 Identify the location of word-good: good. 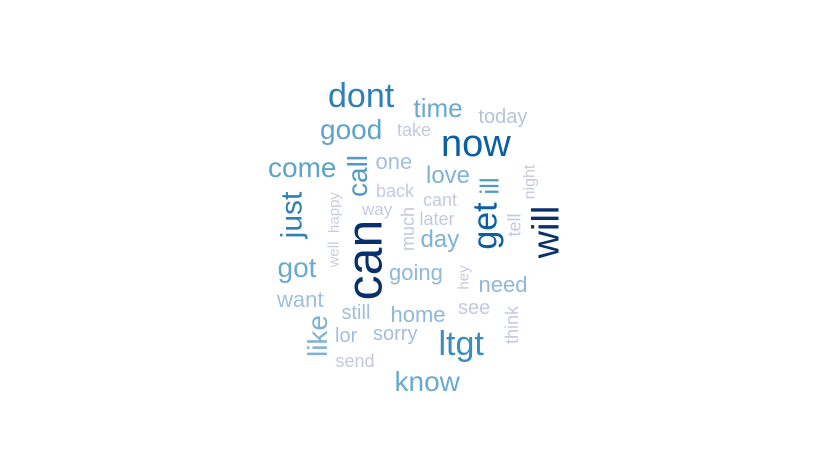
(351, 129).